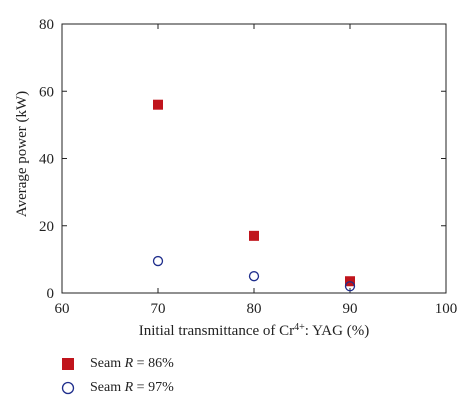 Image resolution: width=474 pixels, height=408 pixels. I want to click on x-tick-label: 80, so click(254, 309).